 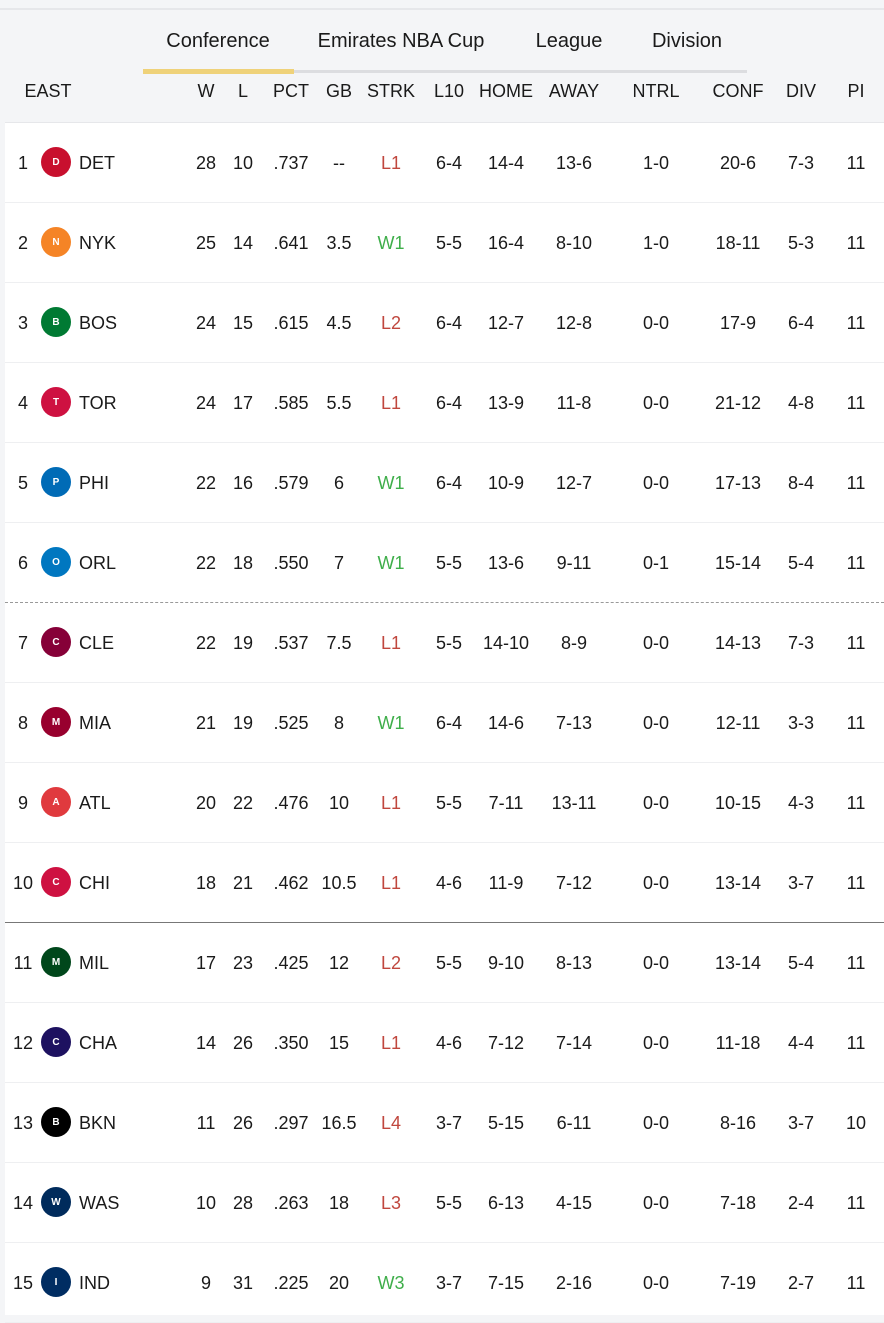 I want to click on column-header-away: AWAY, so click(x=574, y=91).